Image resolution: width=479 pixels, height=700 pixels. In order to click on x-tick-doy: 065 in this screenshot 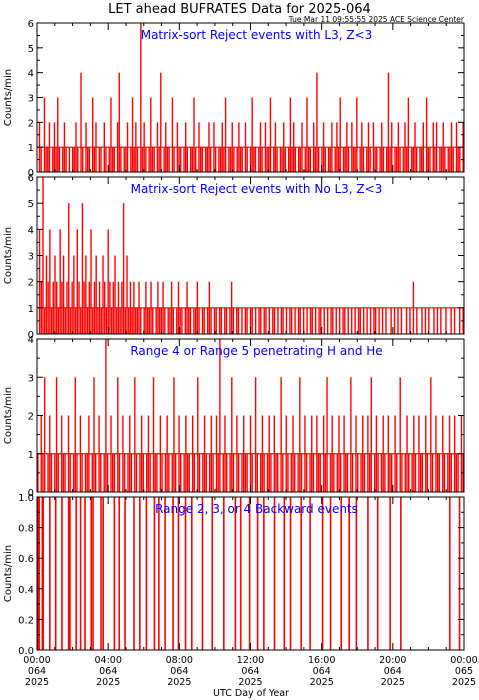, I will do `click(464, 671)`.